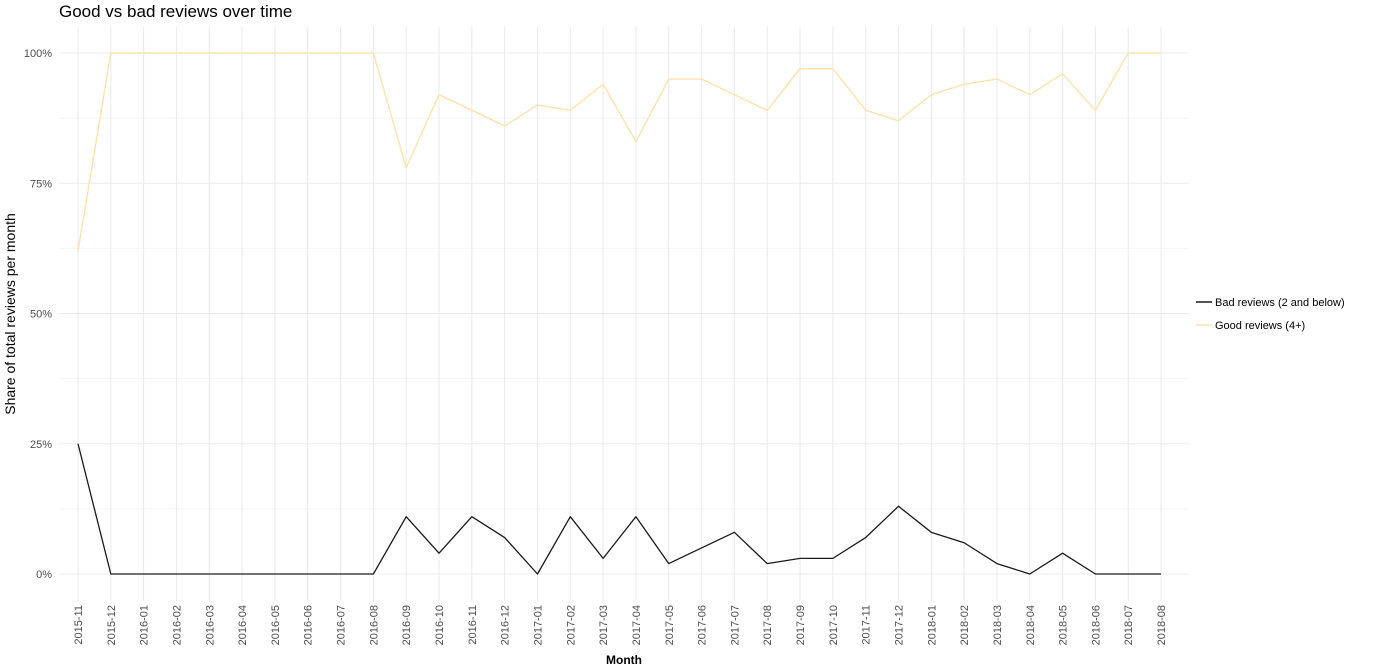  Describe the element at coordinates (1260, 326) in the screenshot. I see `legend-label: Good reviews (4+)` at that location.